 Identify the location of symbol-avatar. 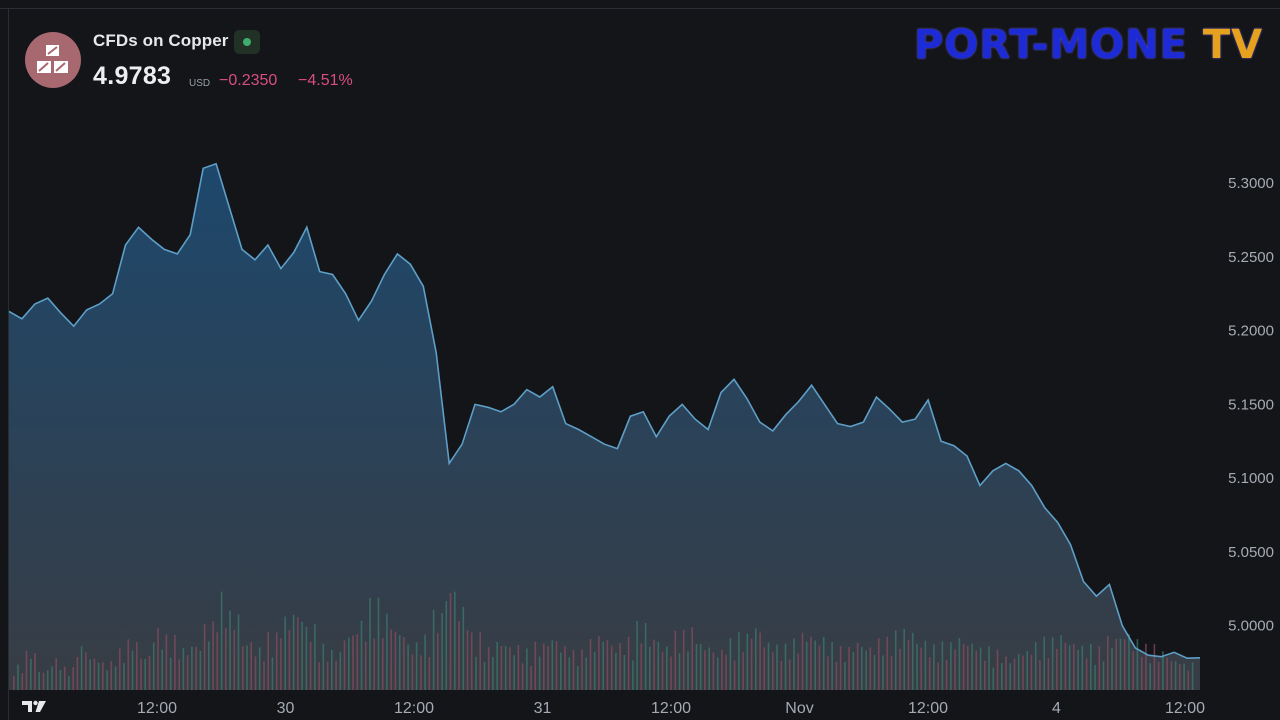
(53, 60).